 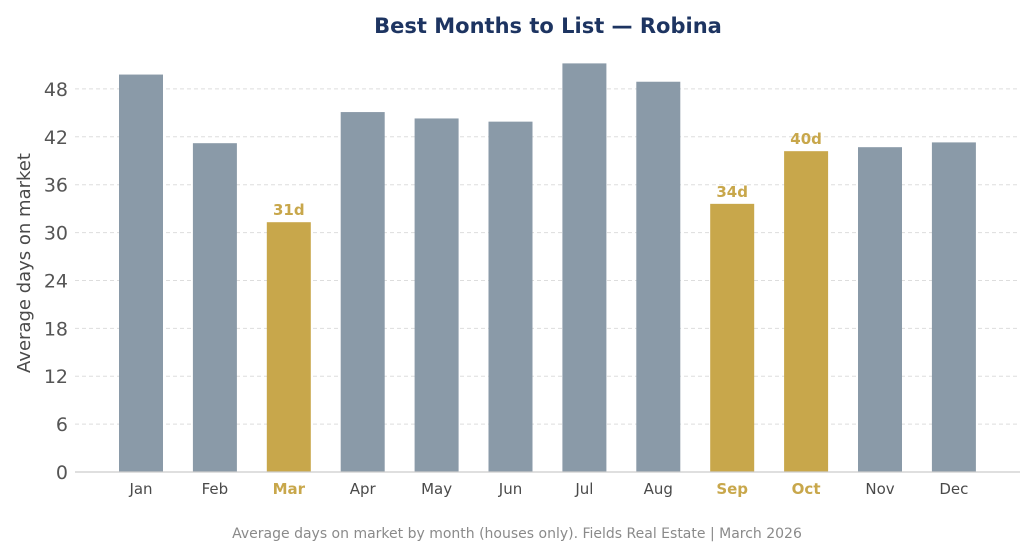 What do you see at coordinates (62, 473) in the screenshot?
I see `y-tick-label: 0` at bounding box center [62, 473].